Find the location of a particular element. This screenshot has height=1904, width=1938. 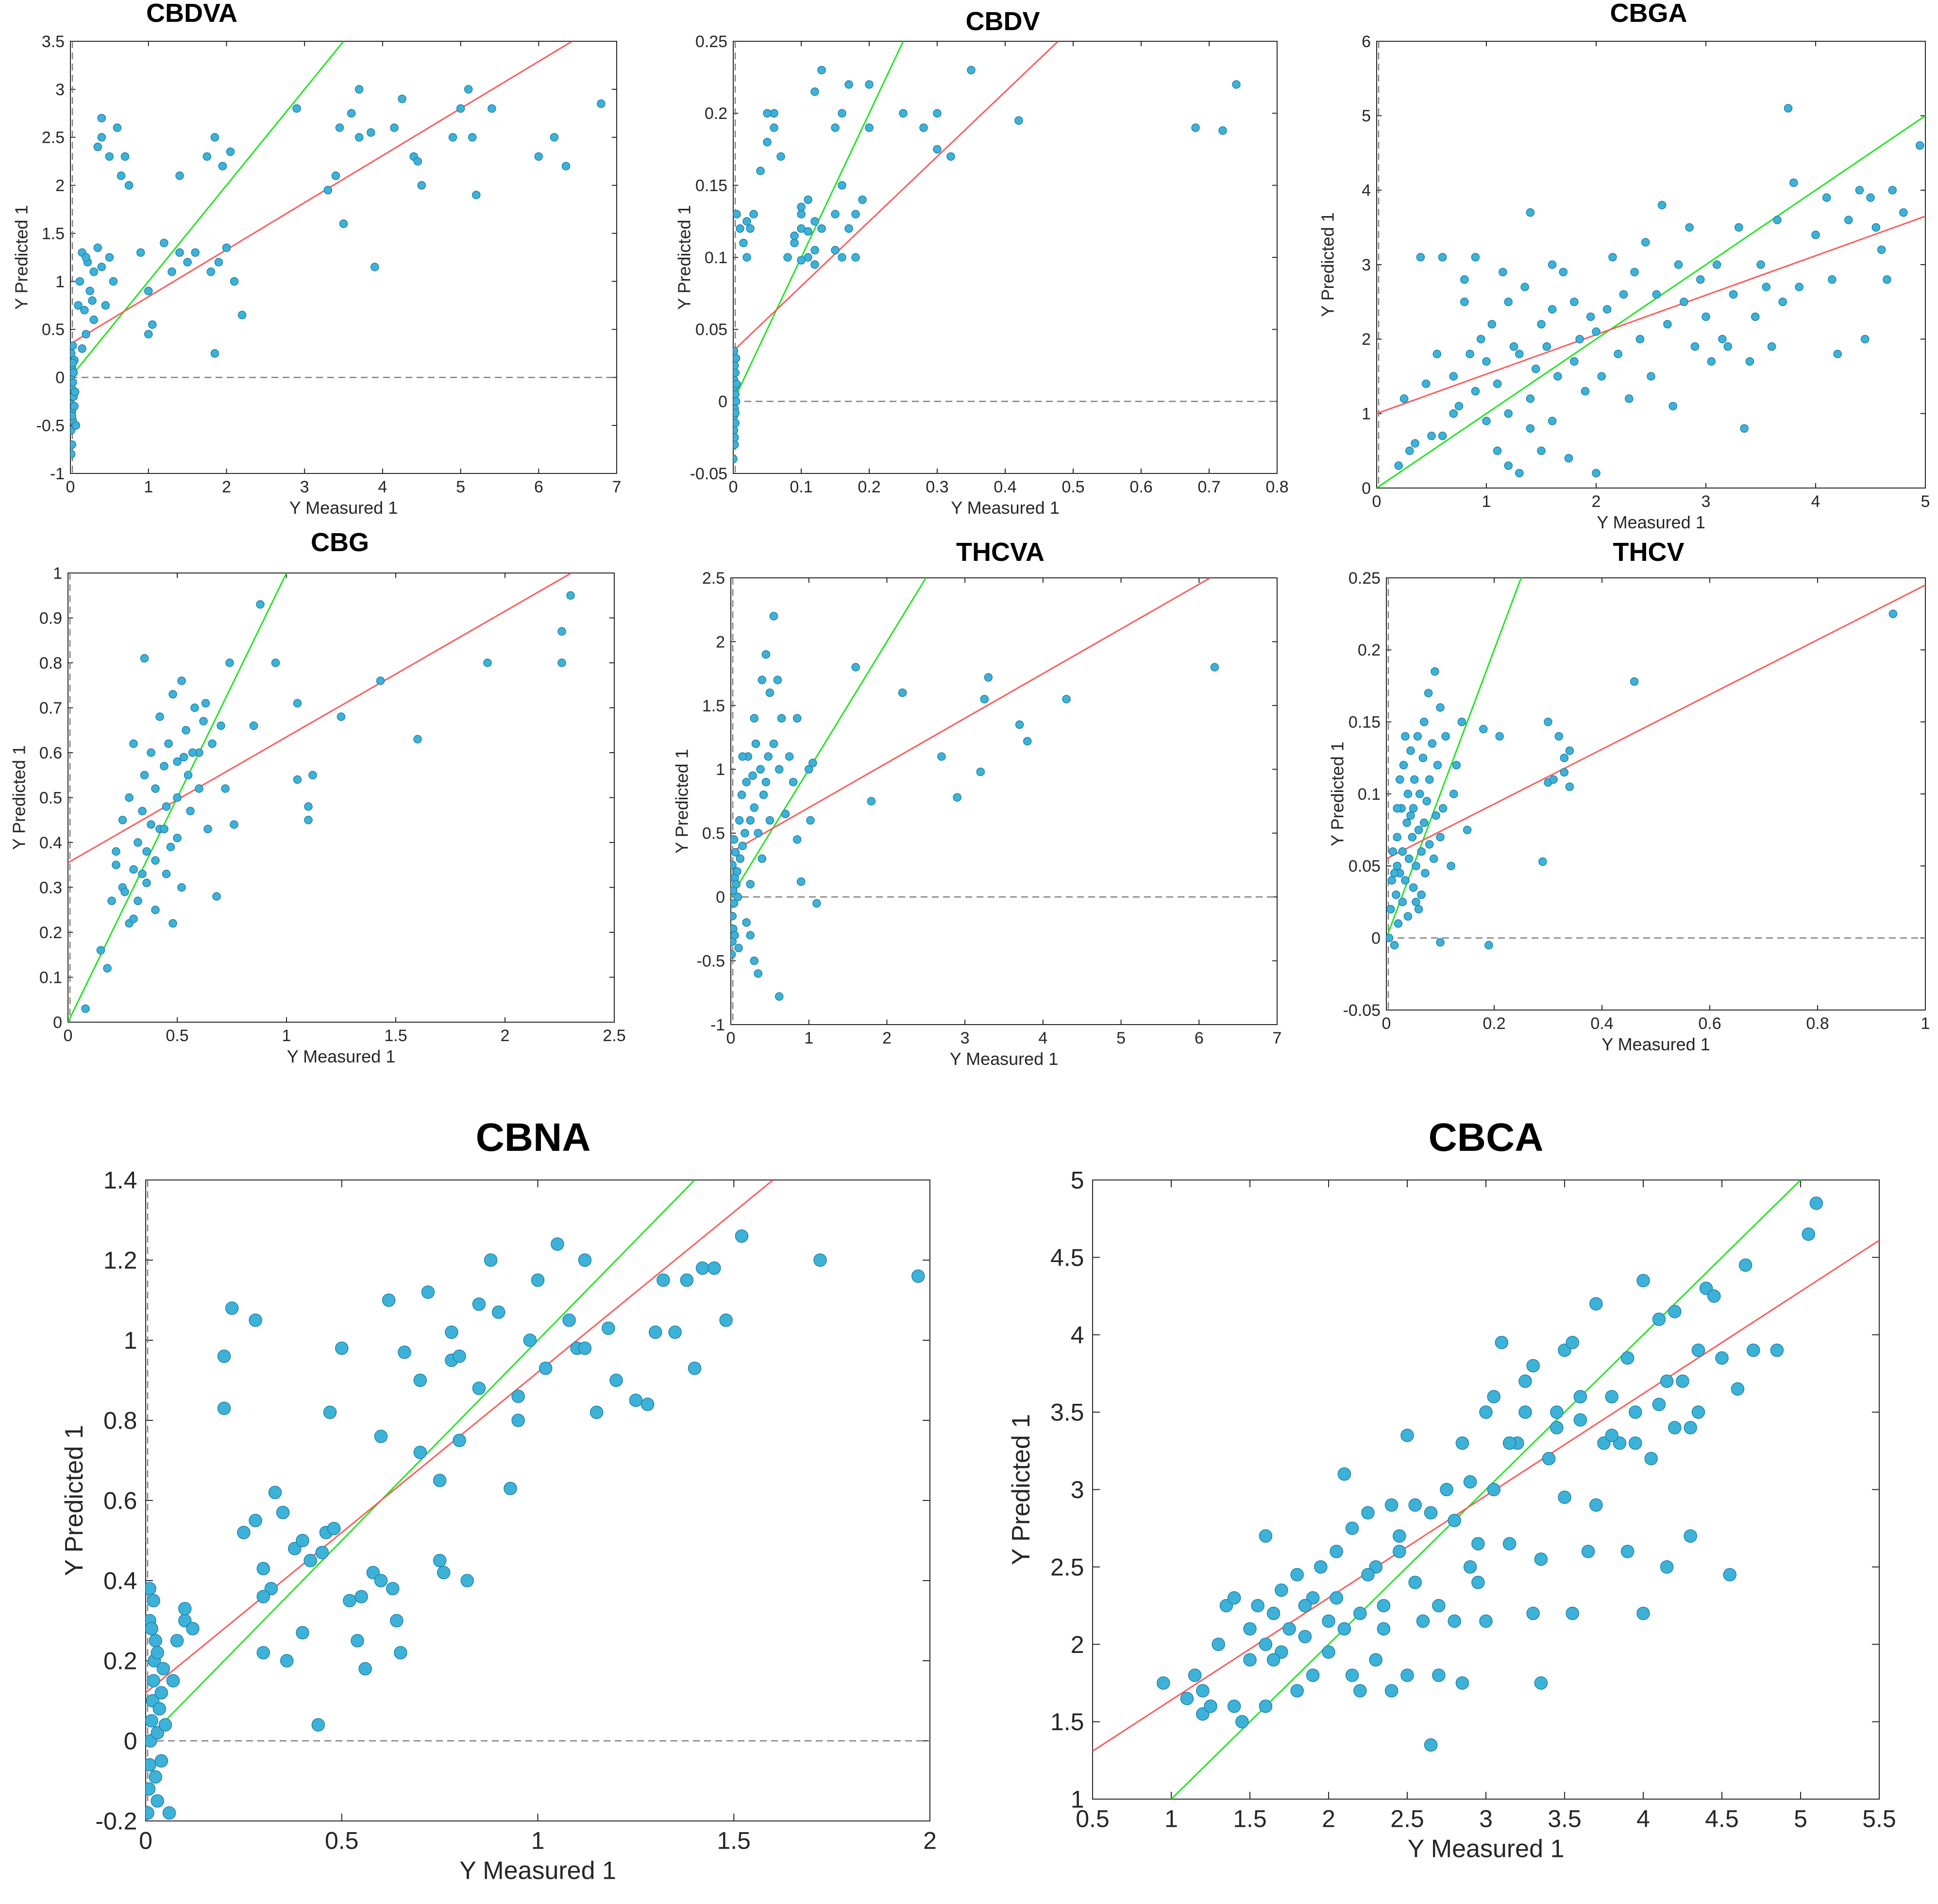

y-tick-label: -0.5 is located at coordinates (711, 961).